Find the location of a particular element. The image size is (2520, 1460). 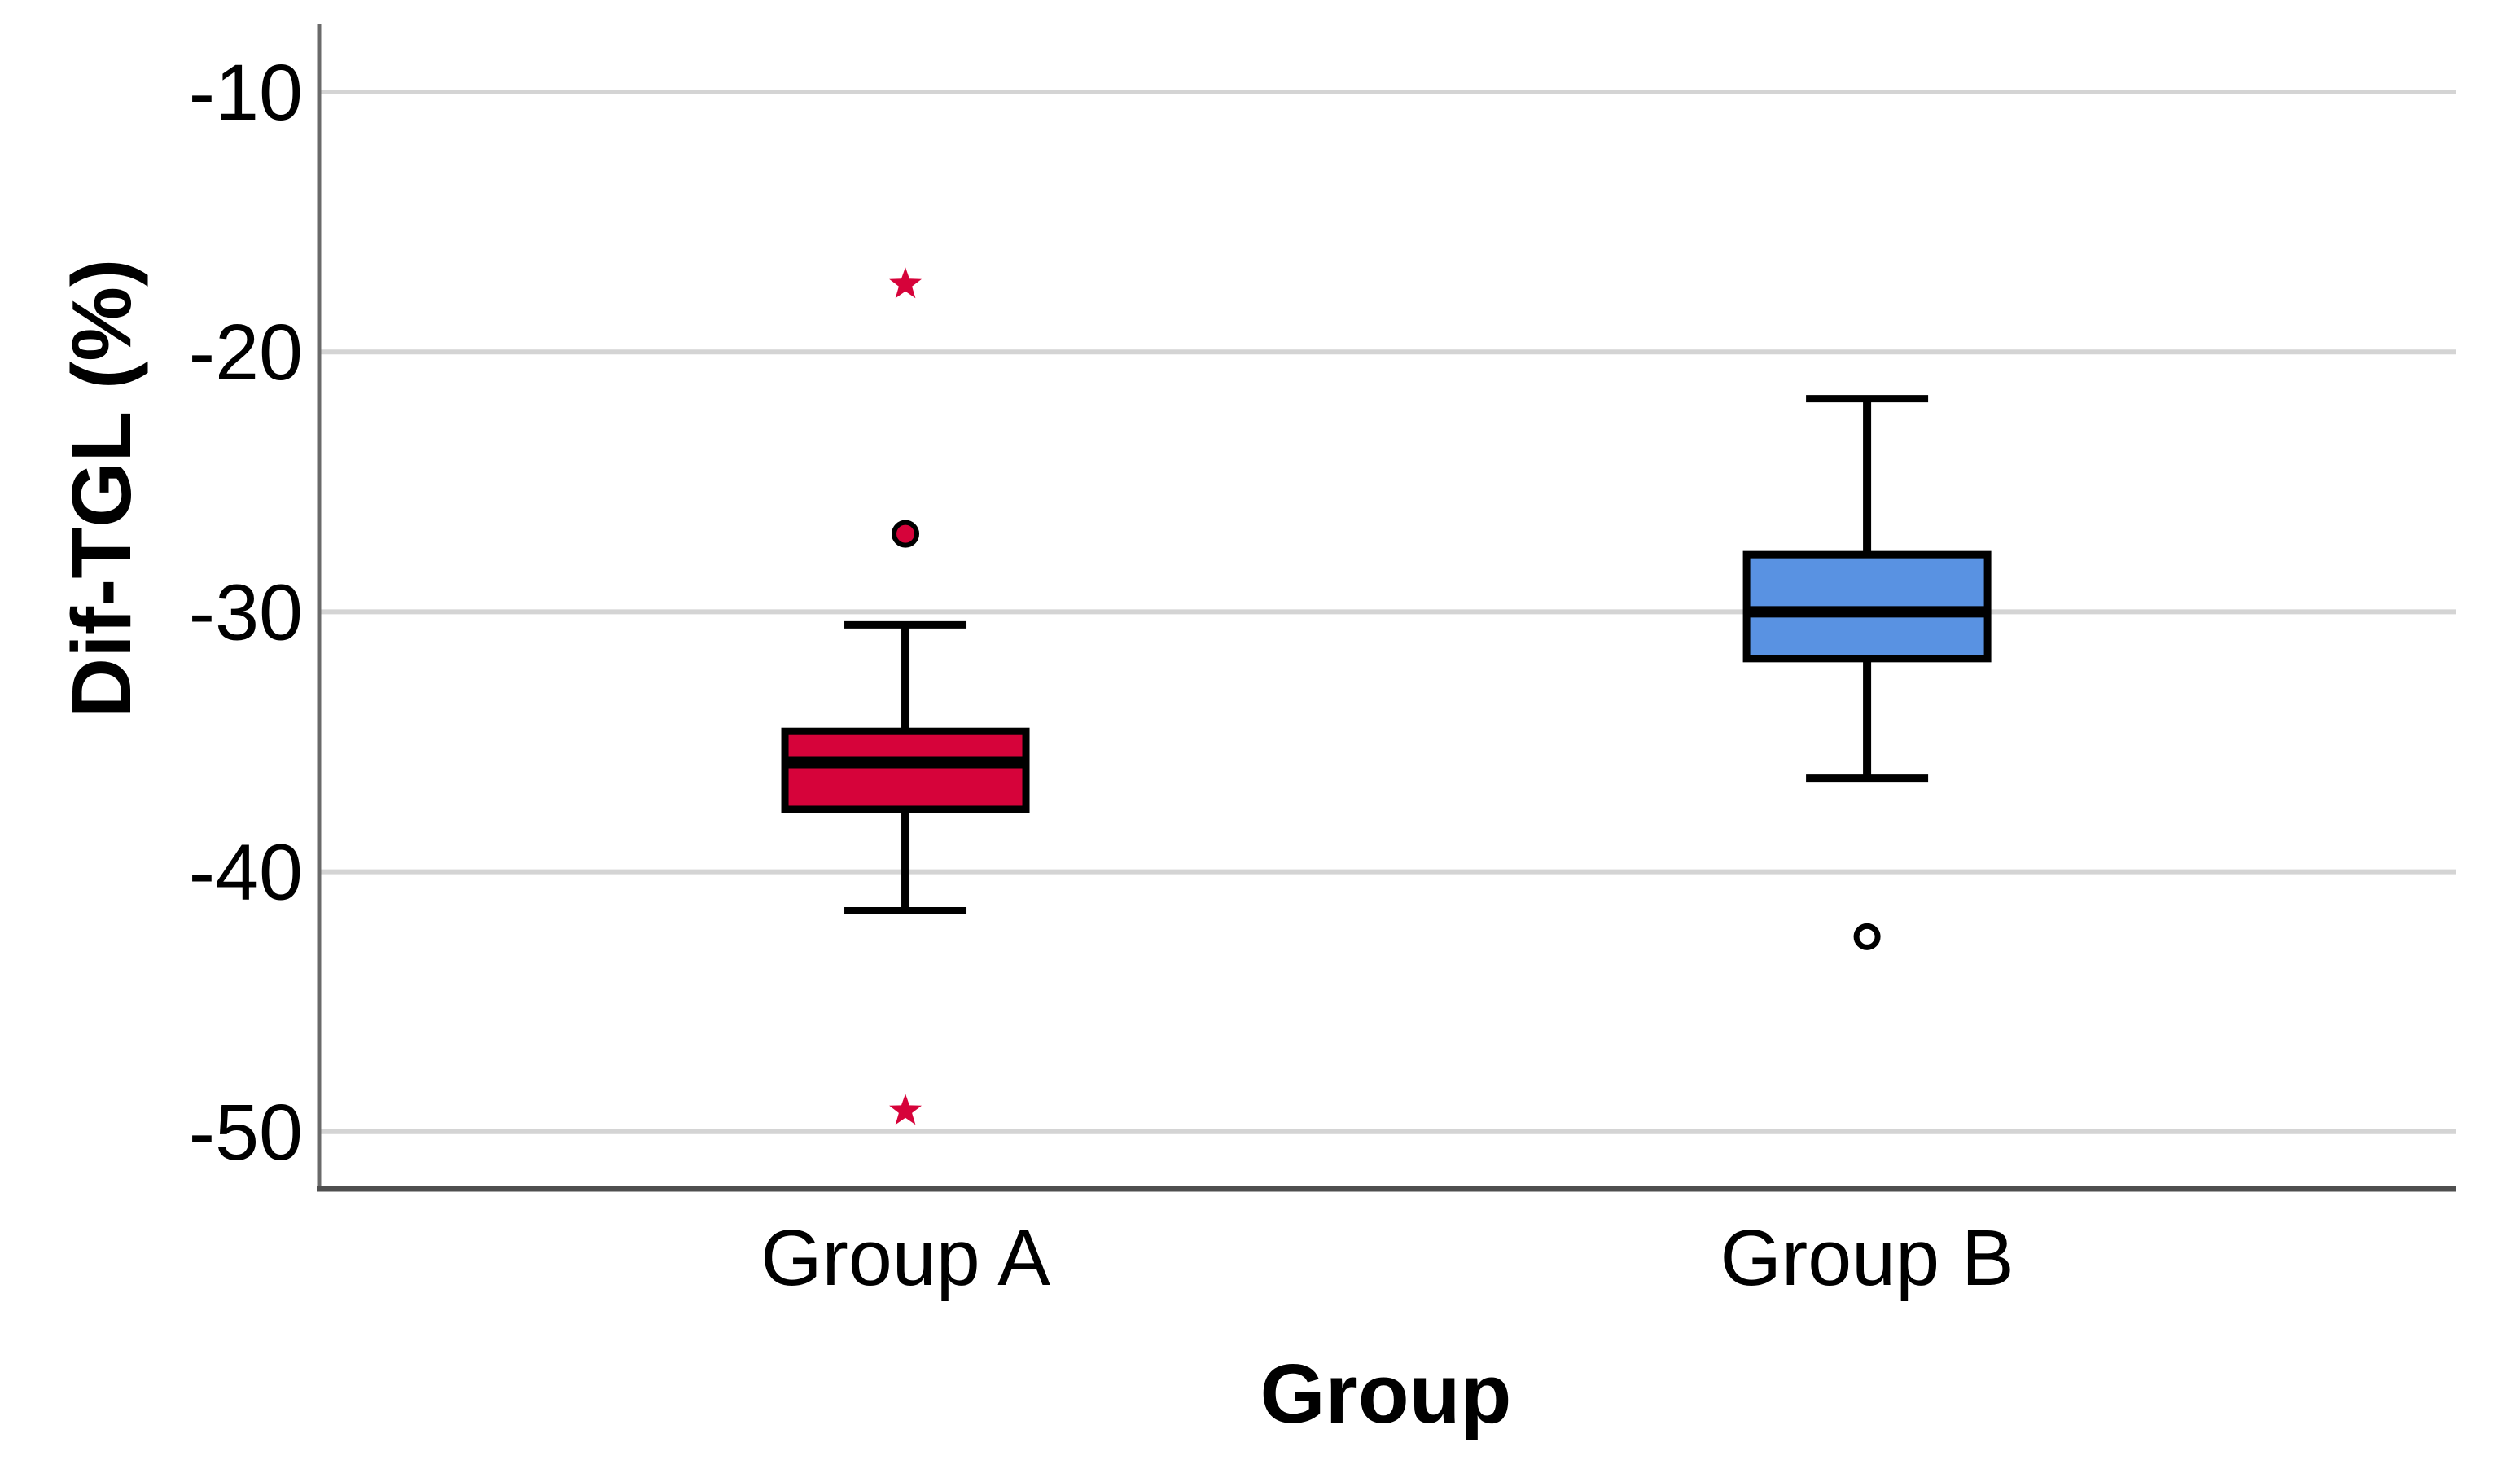

y-tick-label: -20 is located at coordinates (246, 352).